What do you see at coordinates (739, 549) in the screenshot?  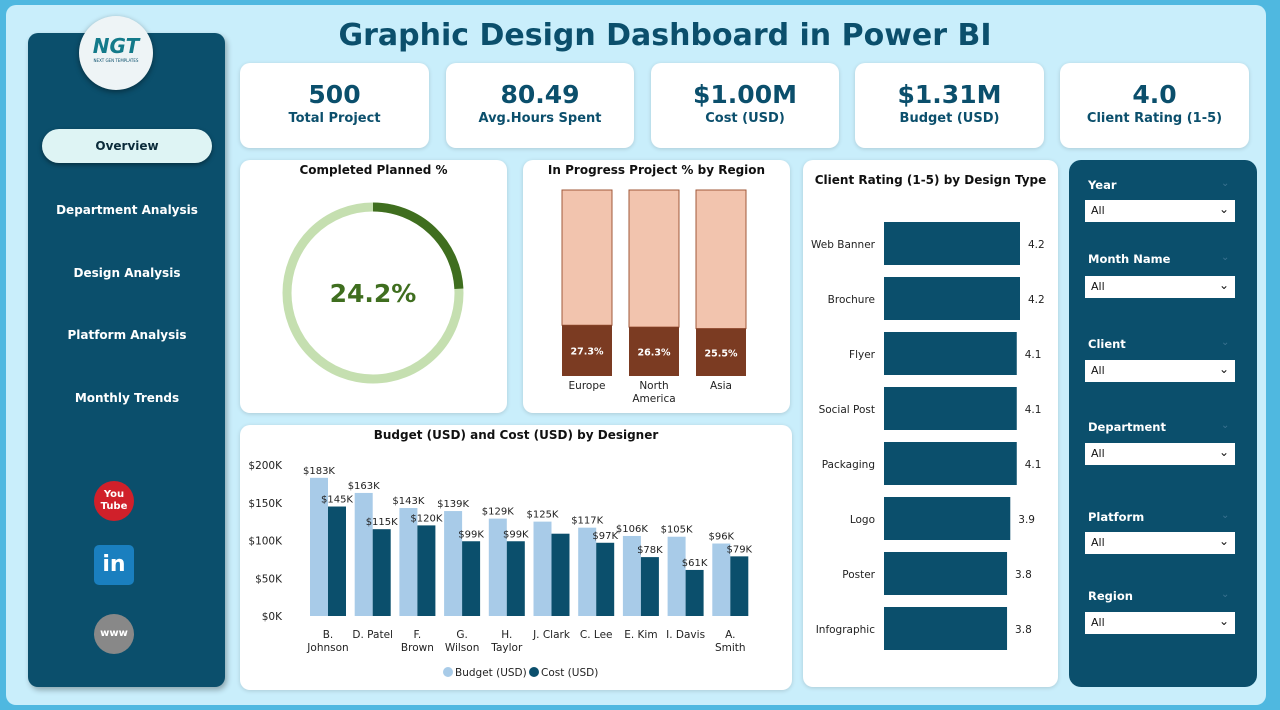 I see `cost-data-label: $79K` at bounding box center [739, 549].